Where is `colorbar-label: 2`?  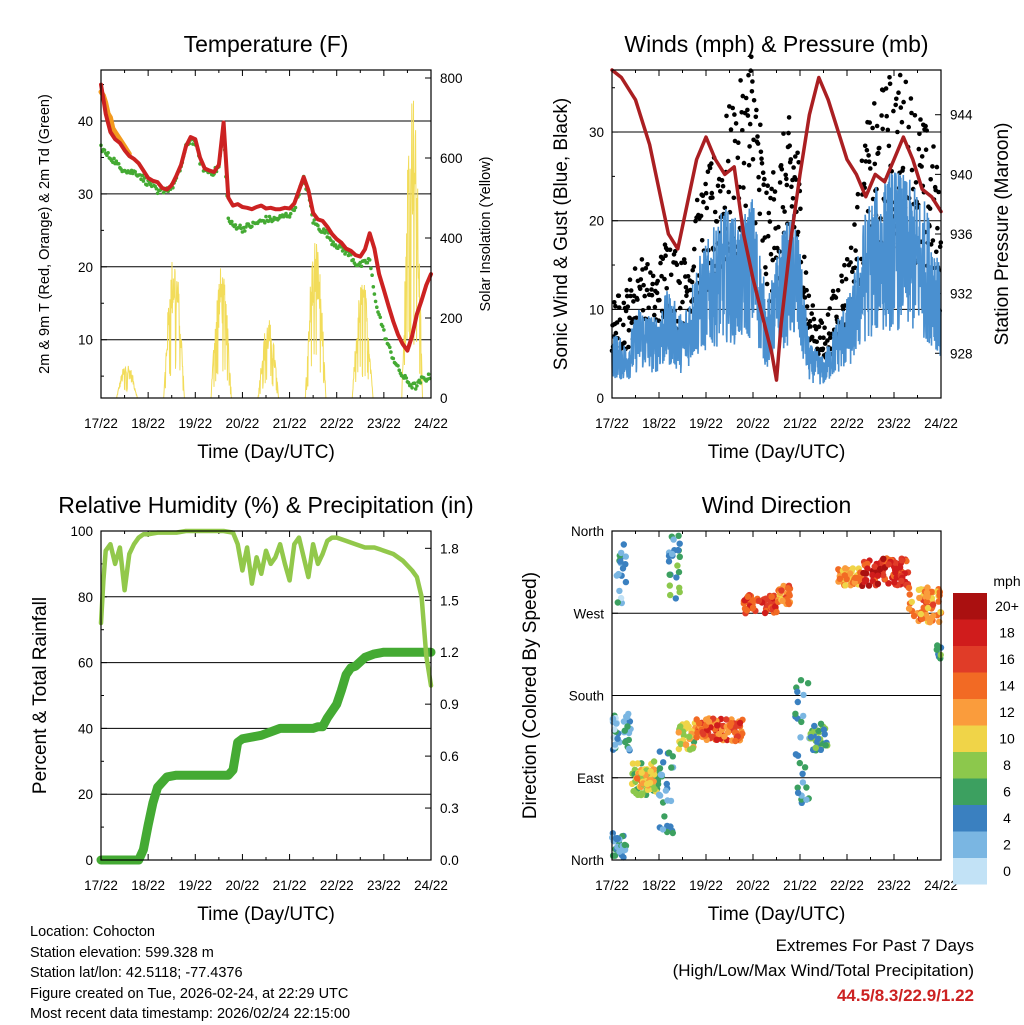 colorbar-label: 2 is located at coordinates (1007, 845).